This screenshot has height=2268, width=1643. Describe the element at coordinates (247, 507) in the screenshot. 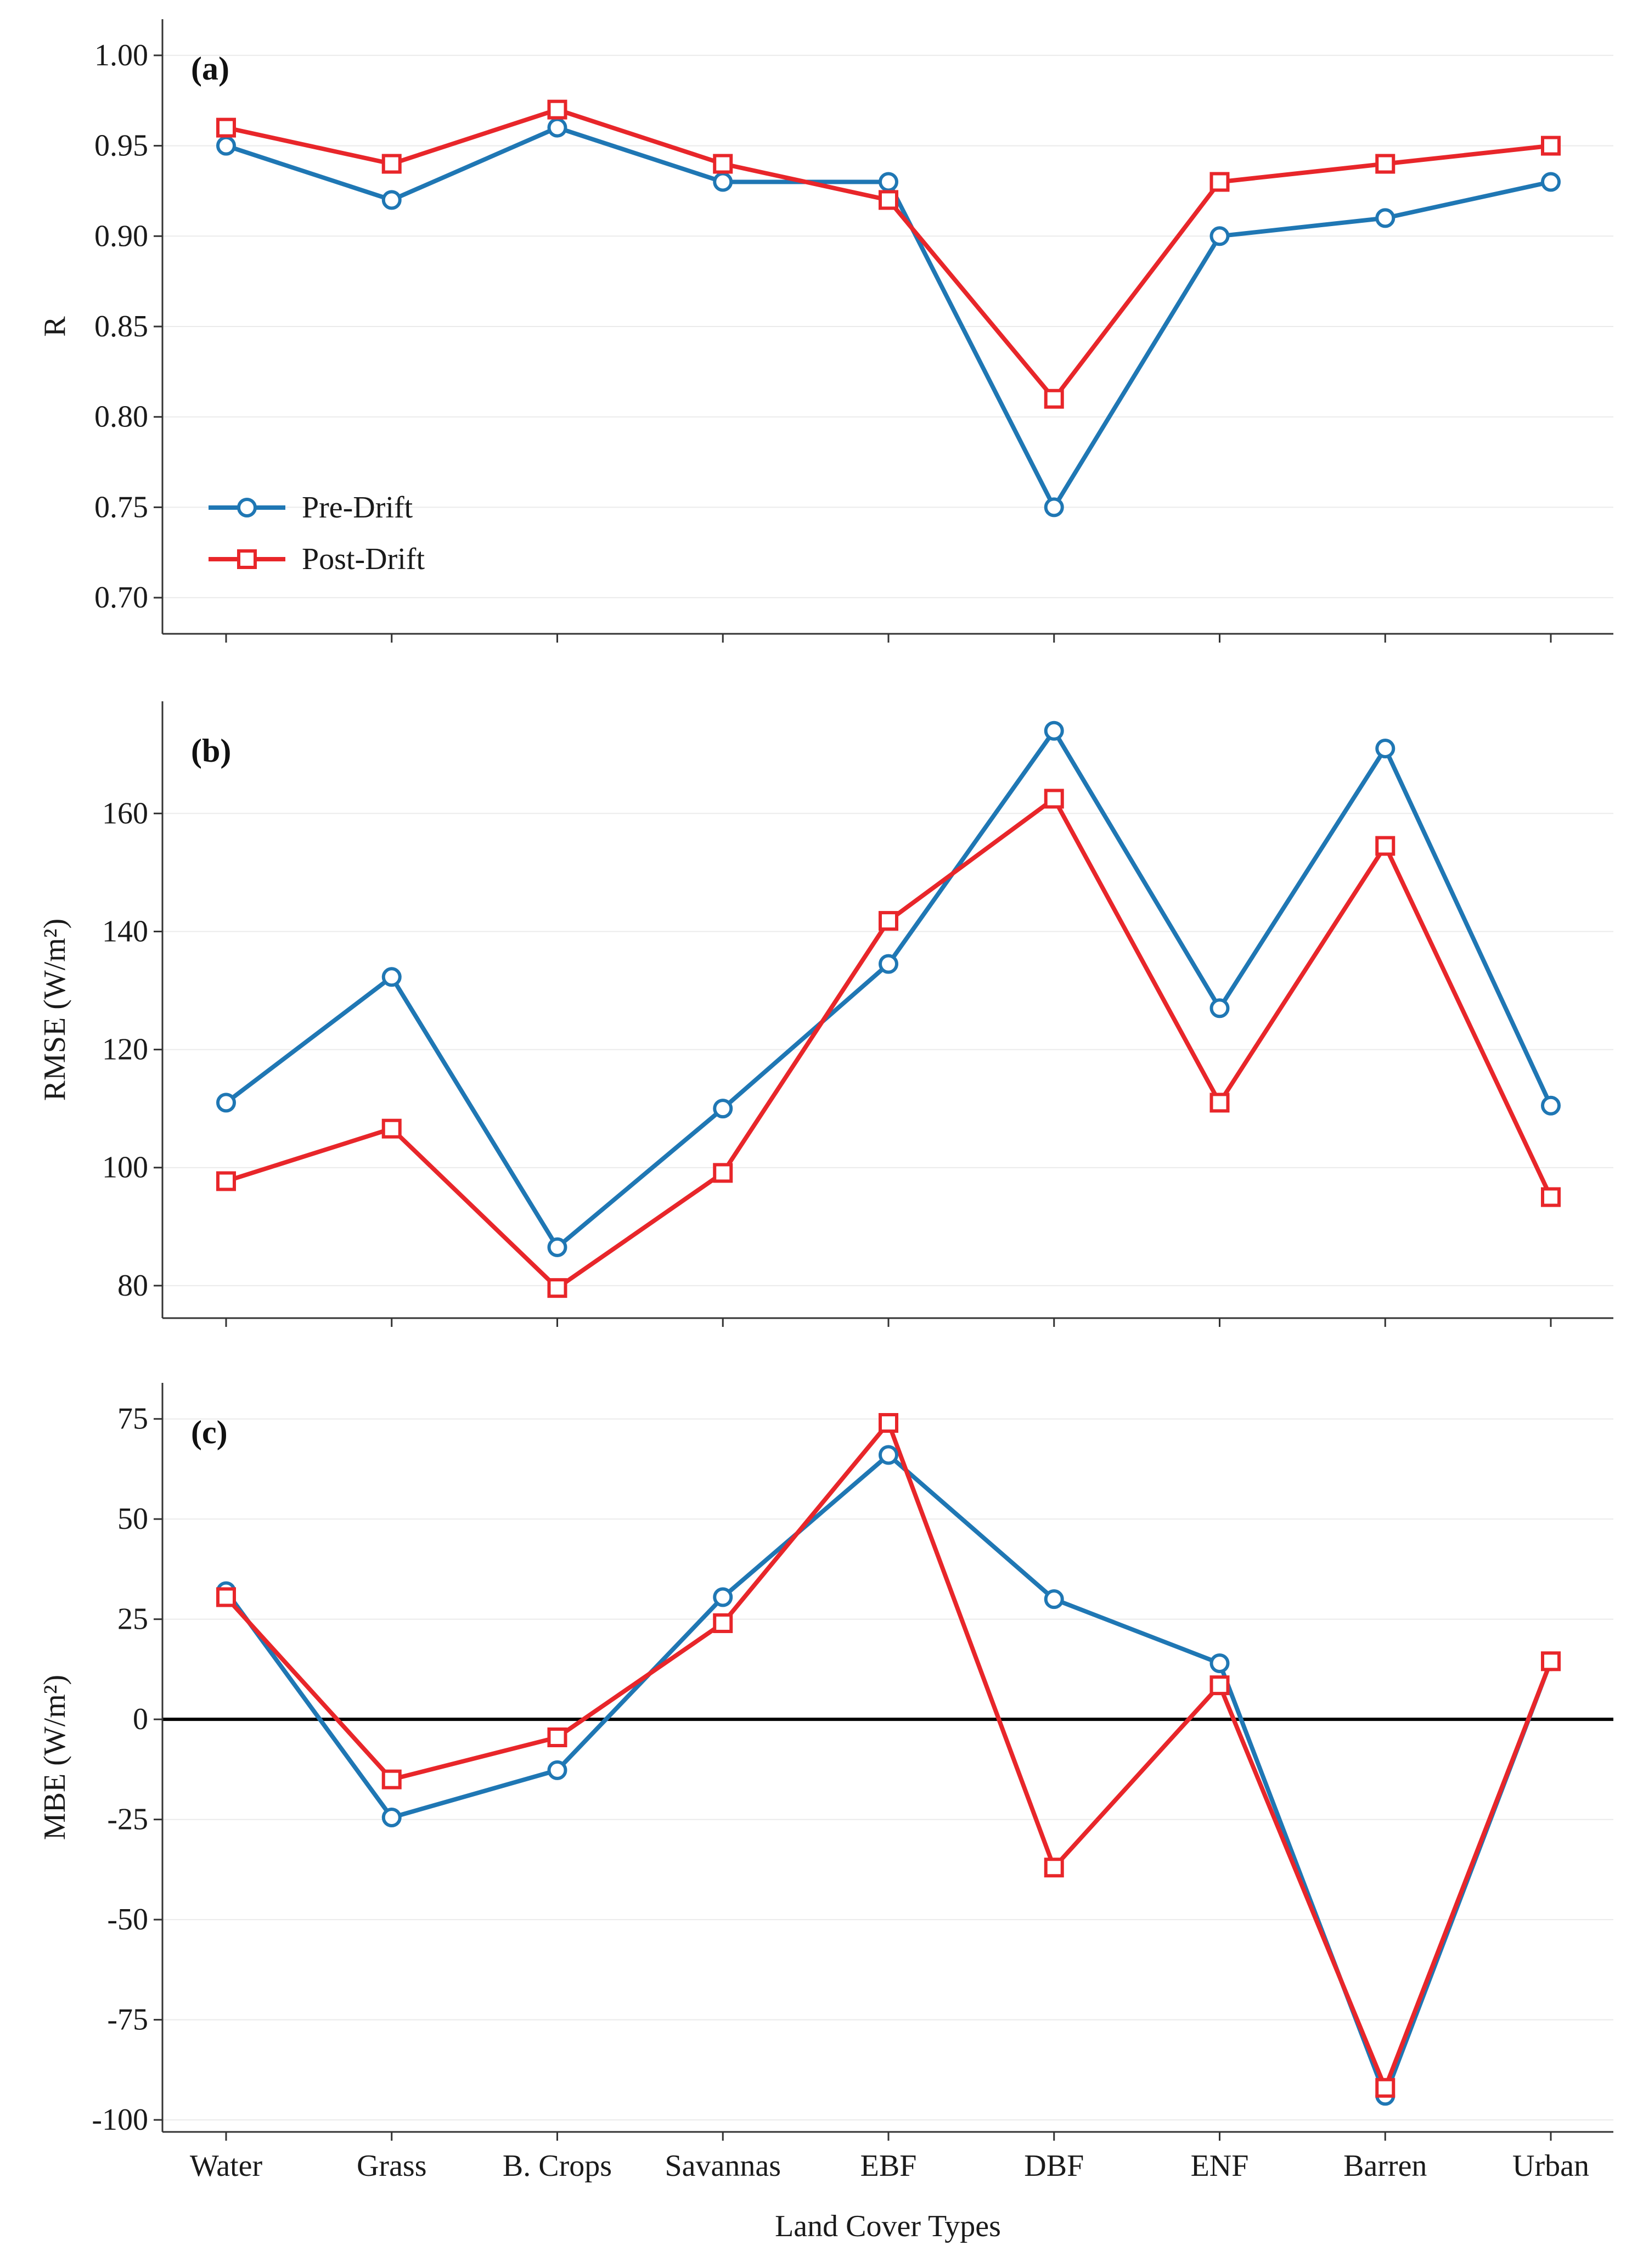

I see `legend-marker-pre-drift` at that location.